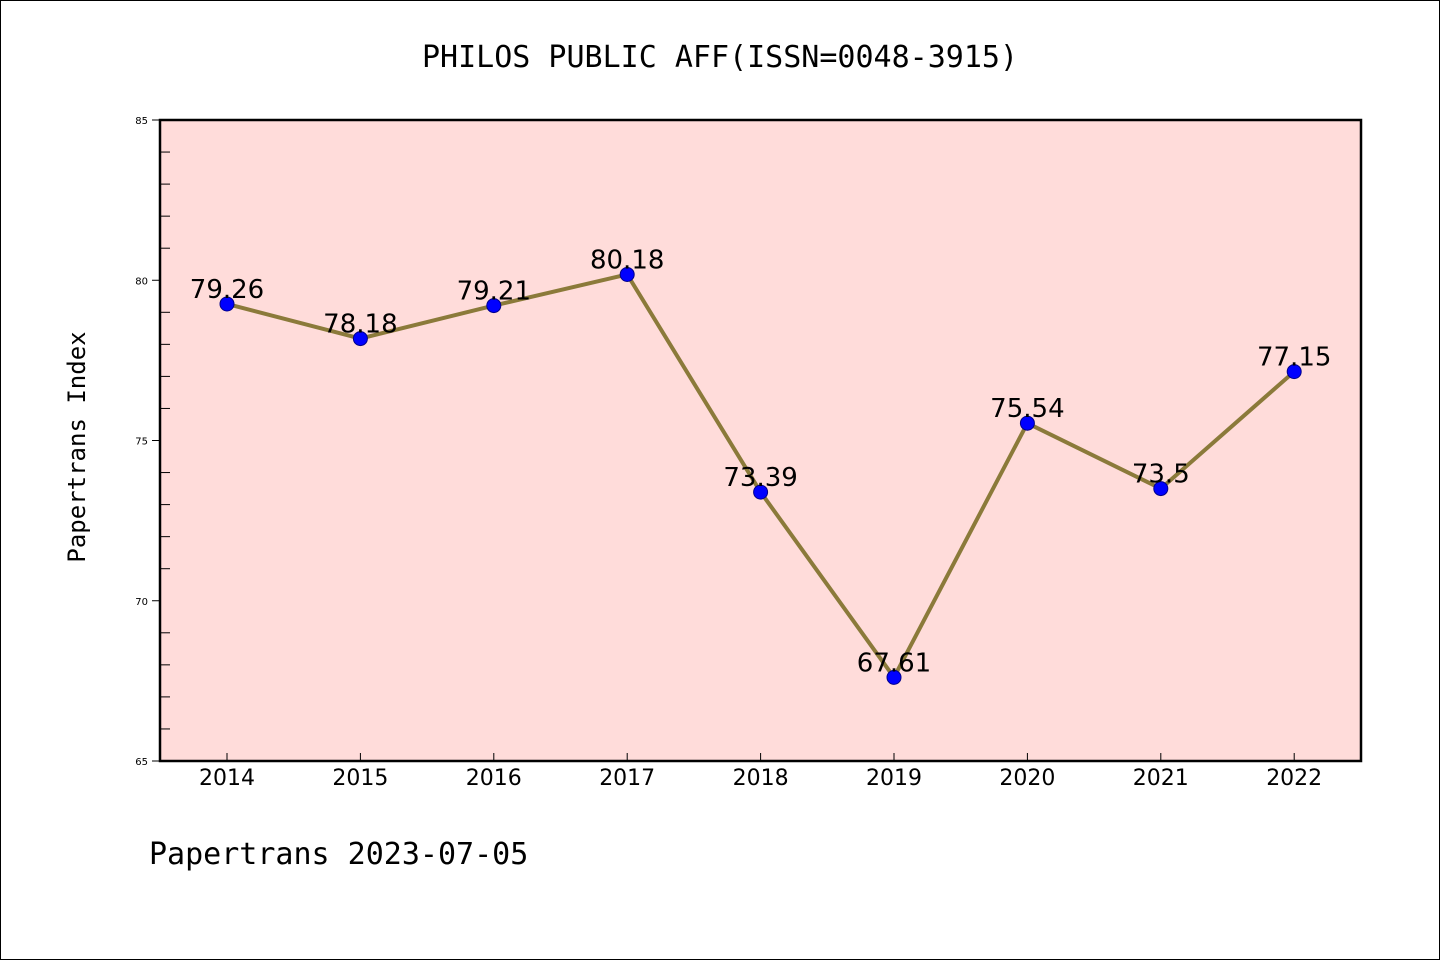  What do you see at coordinates (165, 440) in the screenshot?
I see `y-minor-ticks` at bounding box center [165, 440].